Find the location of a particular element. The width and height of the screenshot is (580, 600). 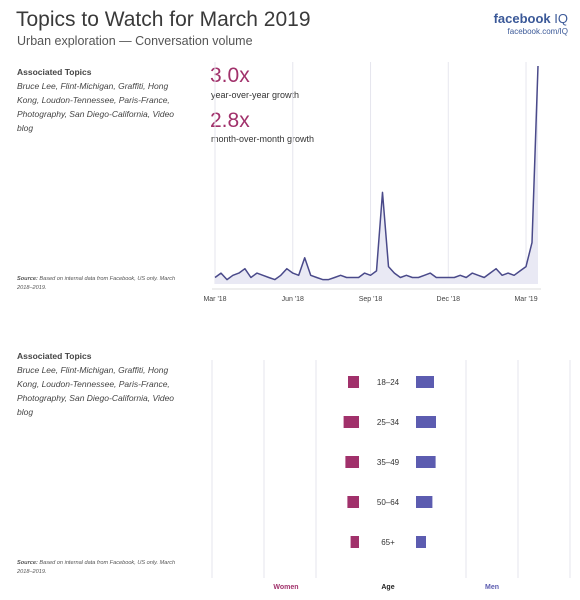

brand-logo: facebook IQ facebook.com/IQ is located at coordinates (531, 23).